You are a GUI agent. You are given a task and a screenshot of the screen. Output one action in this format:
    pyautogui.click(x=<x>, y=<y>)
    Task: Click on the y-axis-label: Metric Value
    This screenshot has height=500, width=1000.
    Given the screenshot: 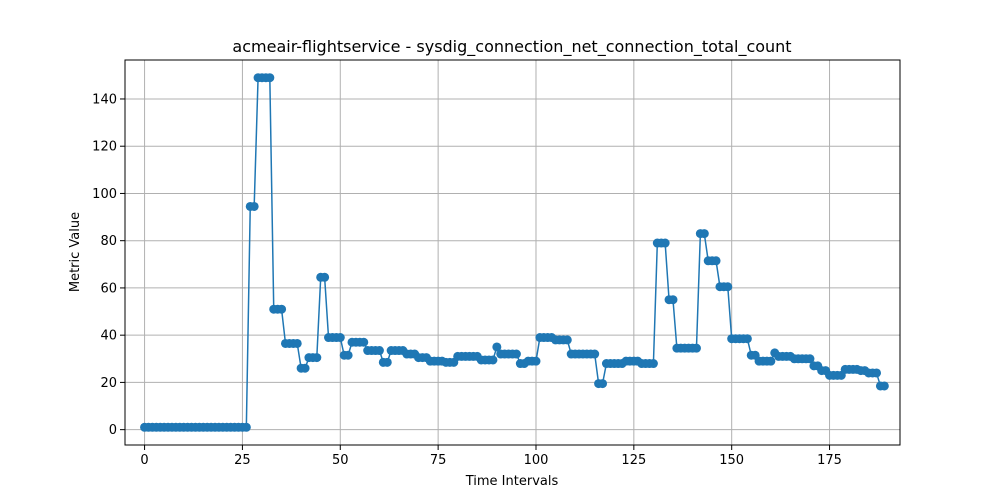 What is the action you would take?
    pyautogui.click(x=75, y=252)
    